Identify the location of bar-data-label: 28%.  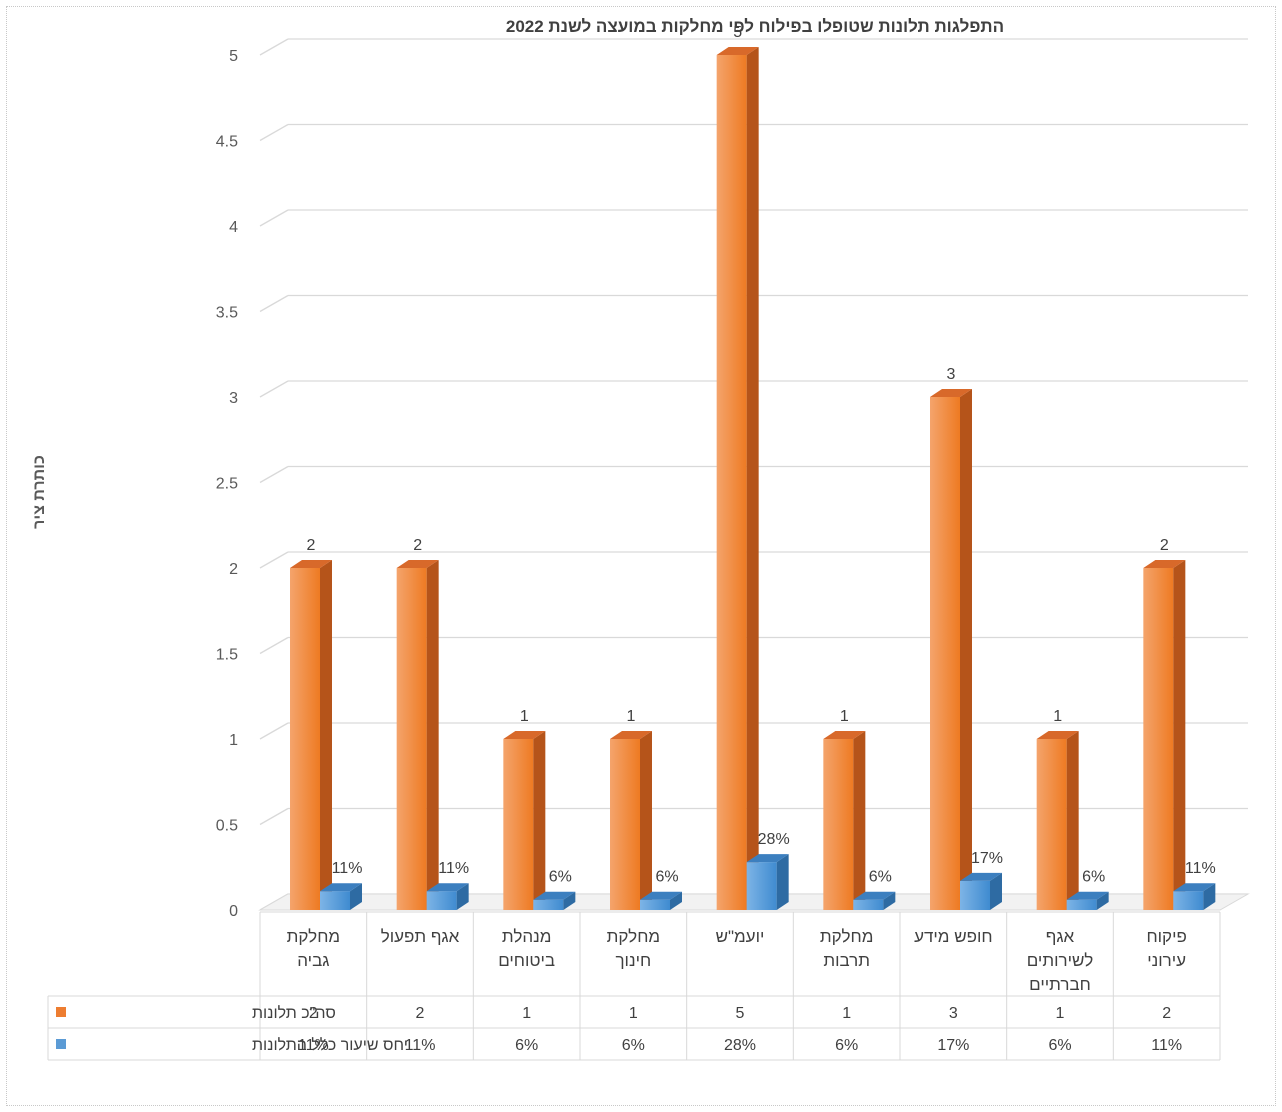
(774, 839).